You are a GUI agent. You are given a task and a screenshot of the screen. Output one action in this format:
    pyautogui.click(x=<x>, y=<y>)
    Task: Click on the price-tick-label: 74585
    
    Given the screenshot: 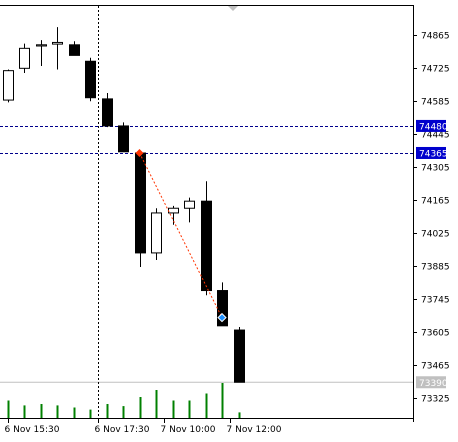 What is the action you would take?
    pyautogui.click(x=435, y=103)
    